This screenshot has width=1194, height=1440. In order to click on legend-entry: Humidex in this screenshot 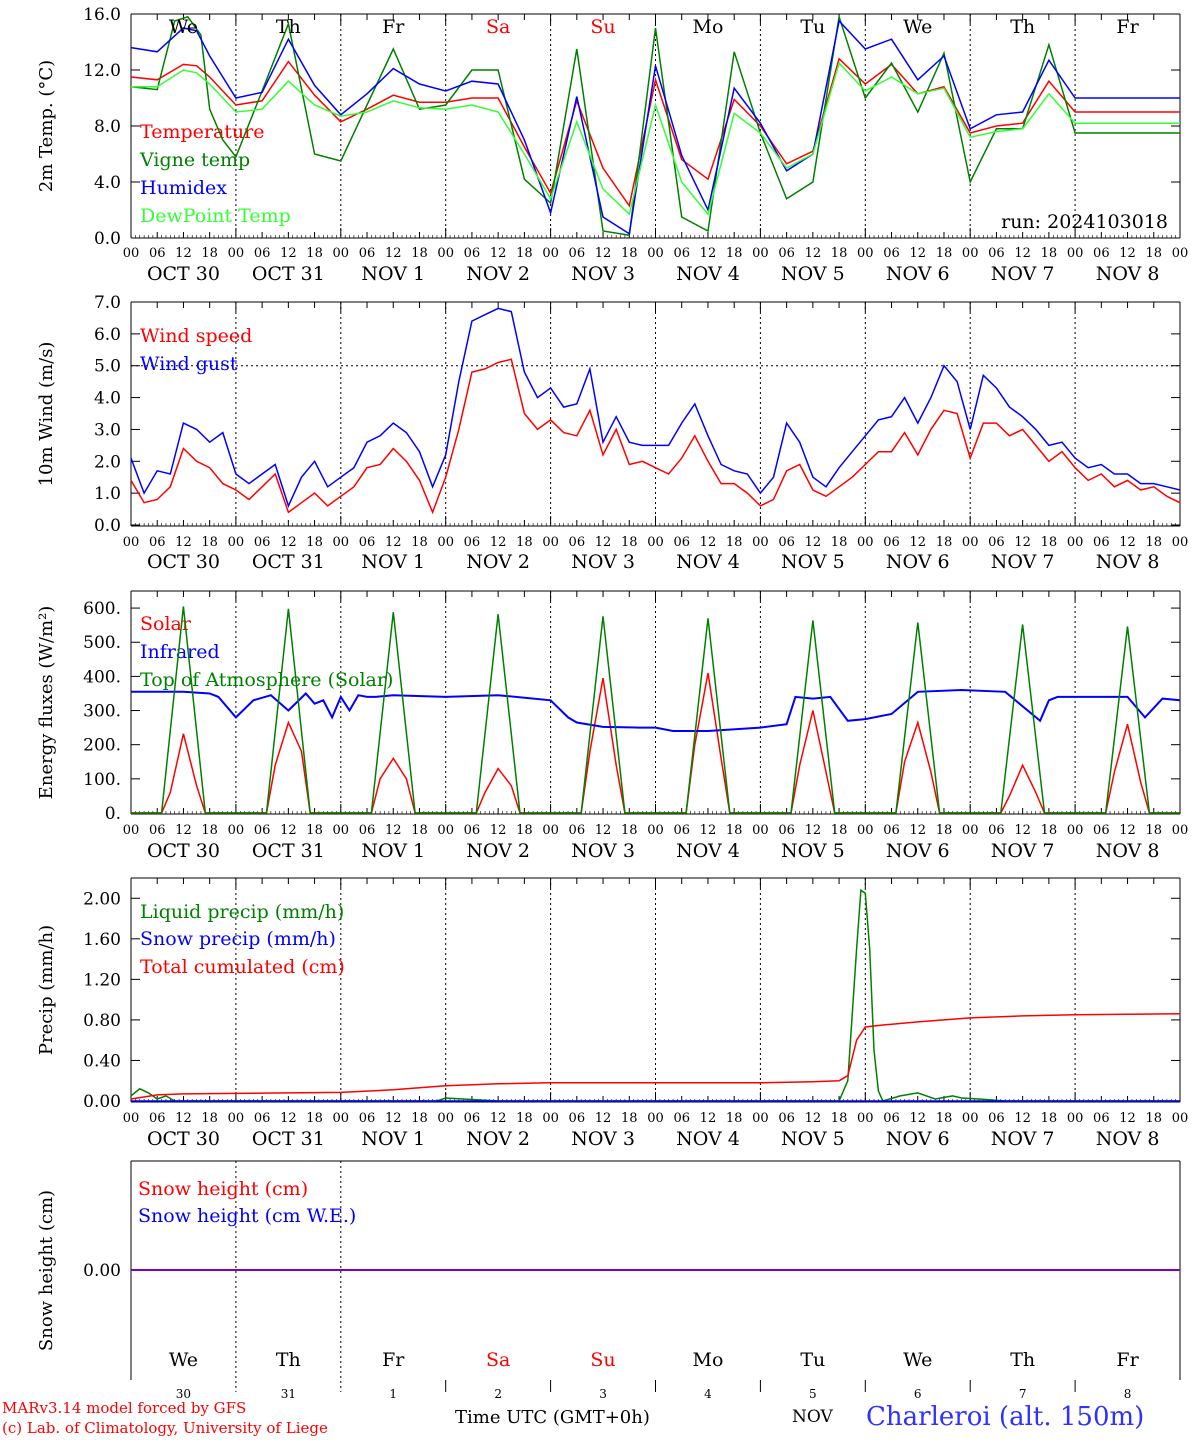, I will do `click(183, 188)`.